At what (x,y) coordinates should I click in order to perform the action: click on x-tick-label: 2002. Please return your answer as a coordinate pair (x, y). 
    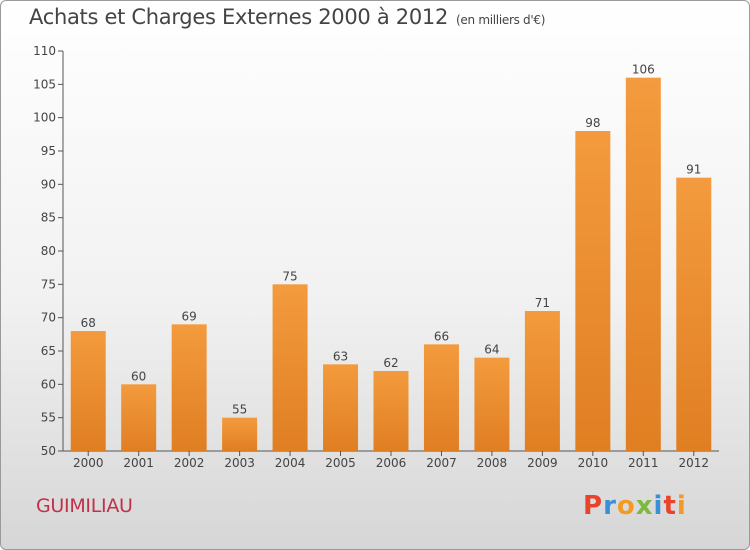
    Looking at the image, I should click on (189, 463).